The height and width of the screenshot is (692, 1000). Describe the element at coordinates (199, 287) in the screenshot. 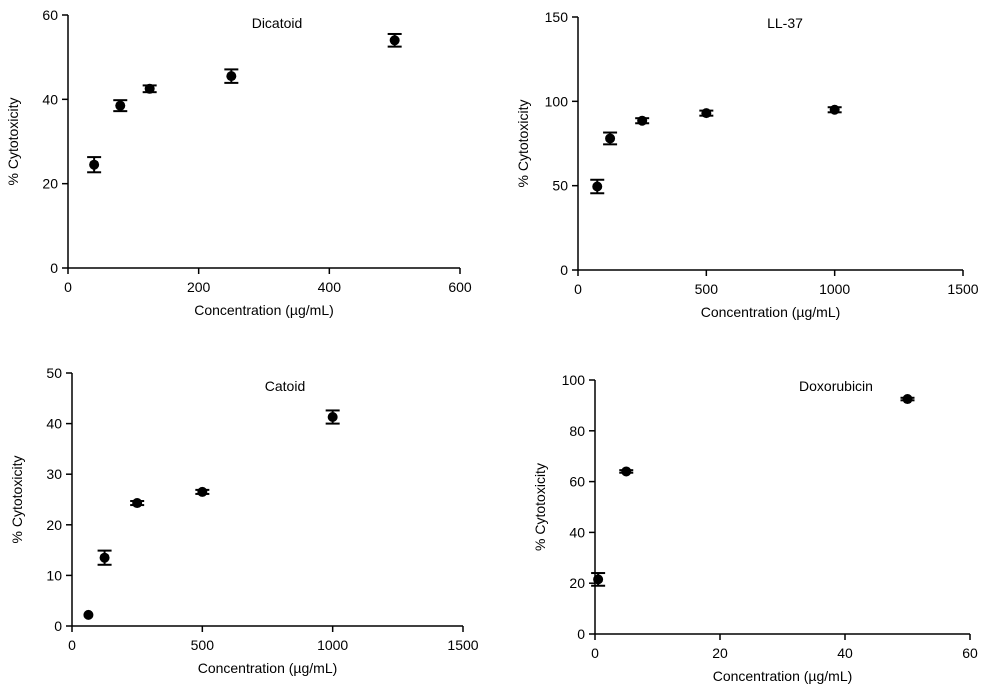

I see `x-tick-label: 200` at that location.